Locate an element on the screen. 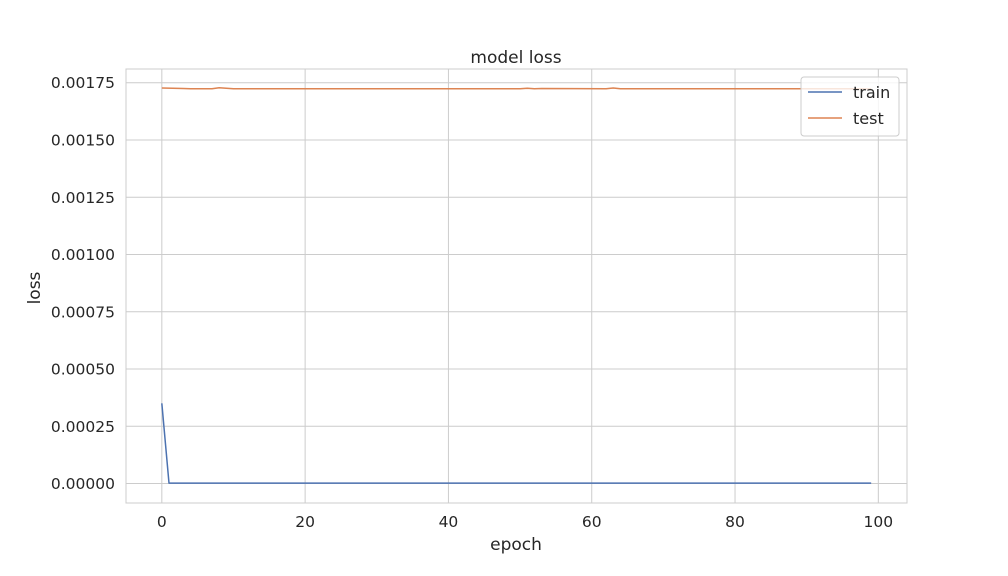 The image size is (1008, 576). series-line-test is located at coordinates (516, 88).